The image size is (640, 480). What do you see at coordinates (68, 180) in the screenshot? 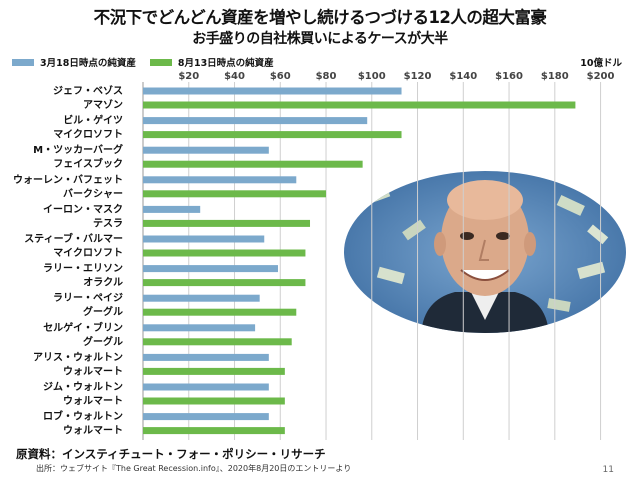
I see `row-label-name: ウォーレン・バフェット` at bounding box center [68, 180].